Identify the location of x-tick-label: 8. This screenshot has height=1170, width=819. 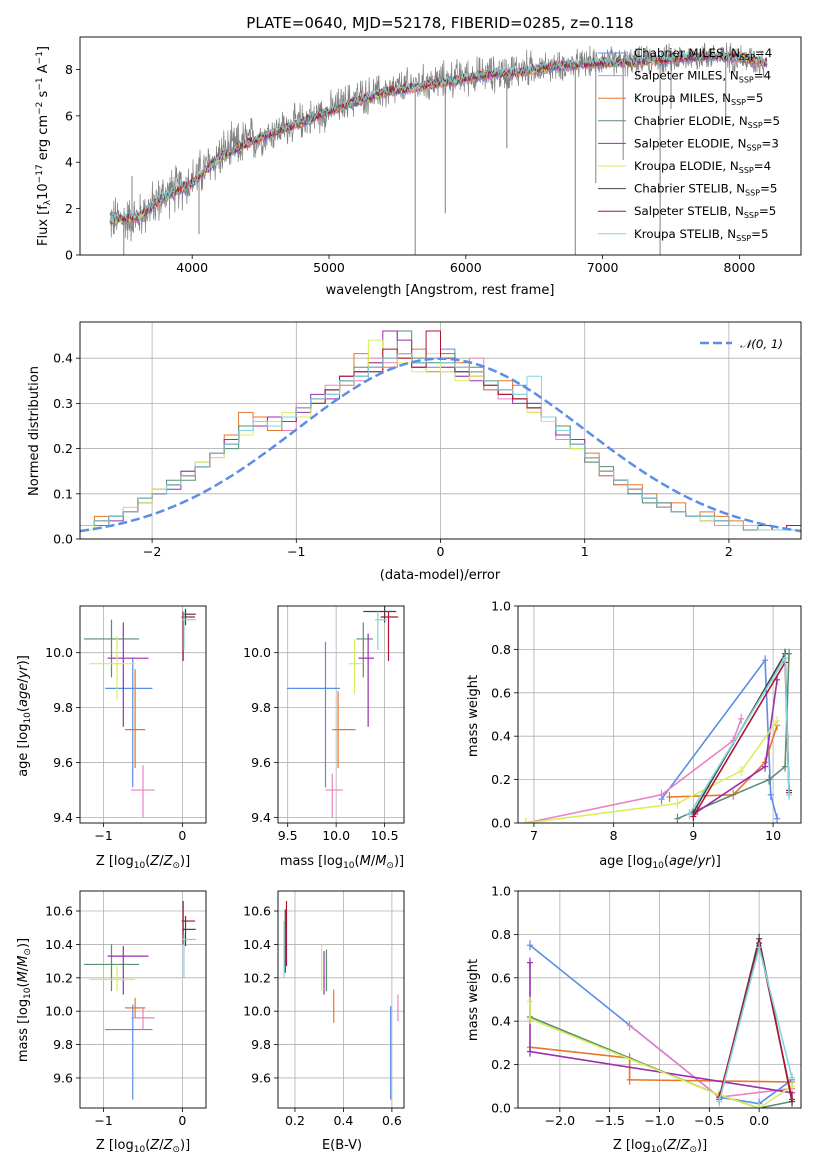
(614, 835).